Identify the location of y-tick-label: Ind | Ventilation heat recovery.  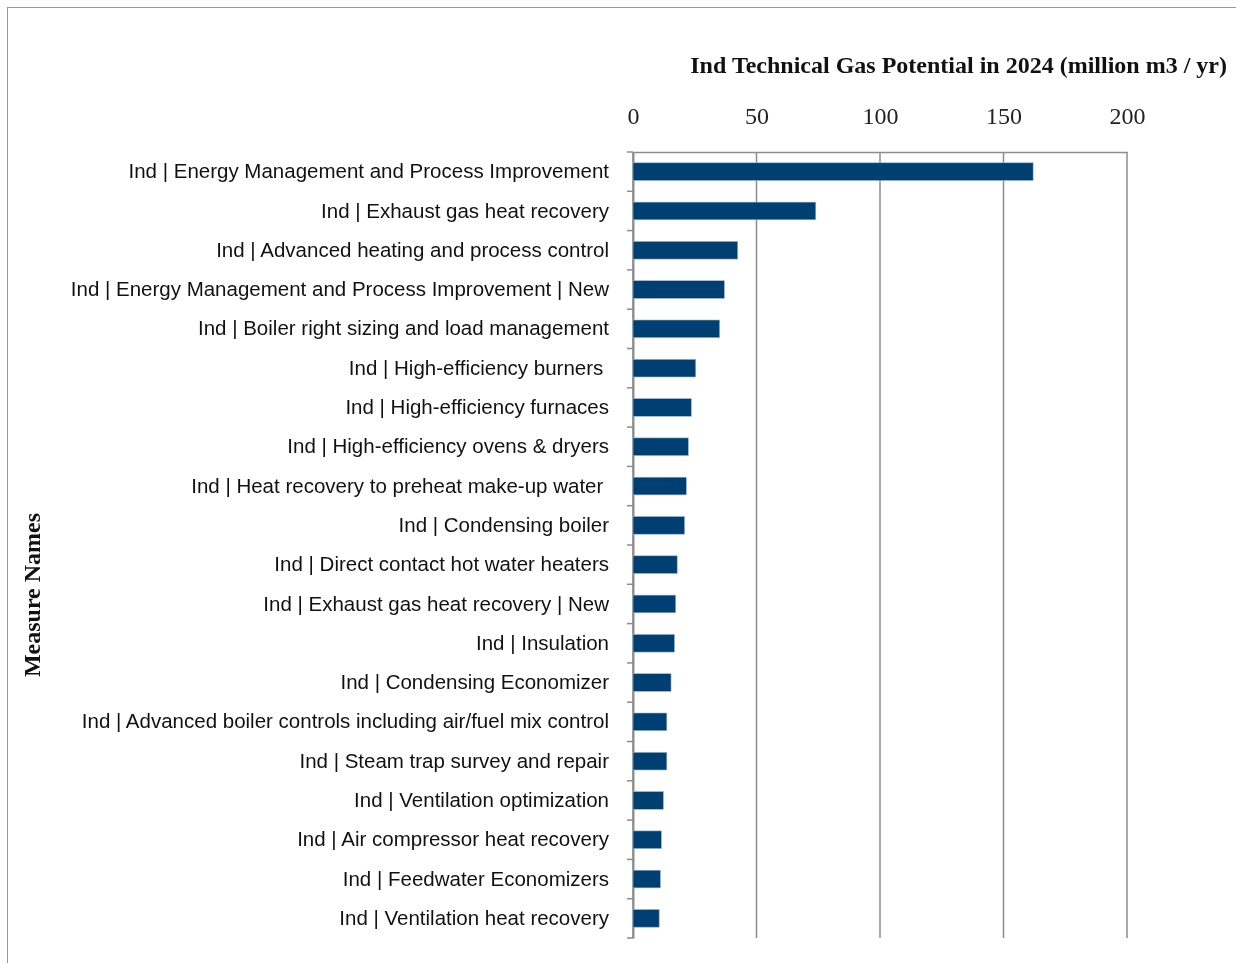
(474, 917).